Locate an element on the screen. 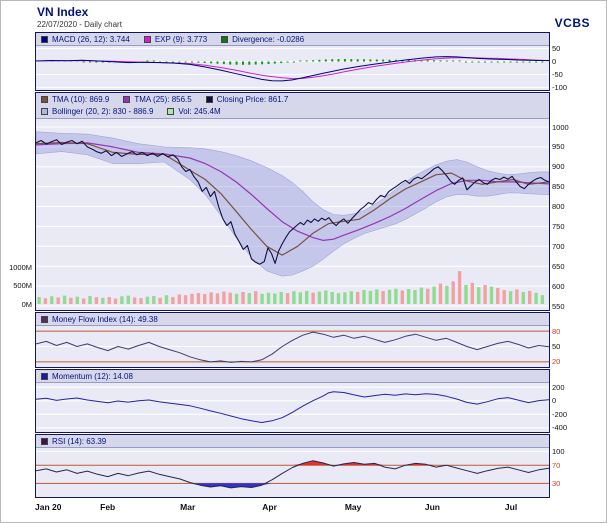 The width and height of the screenshot is (607, 523). momentum-panel: Momentum (12): 14.08 is located at coordinates (292, 401).